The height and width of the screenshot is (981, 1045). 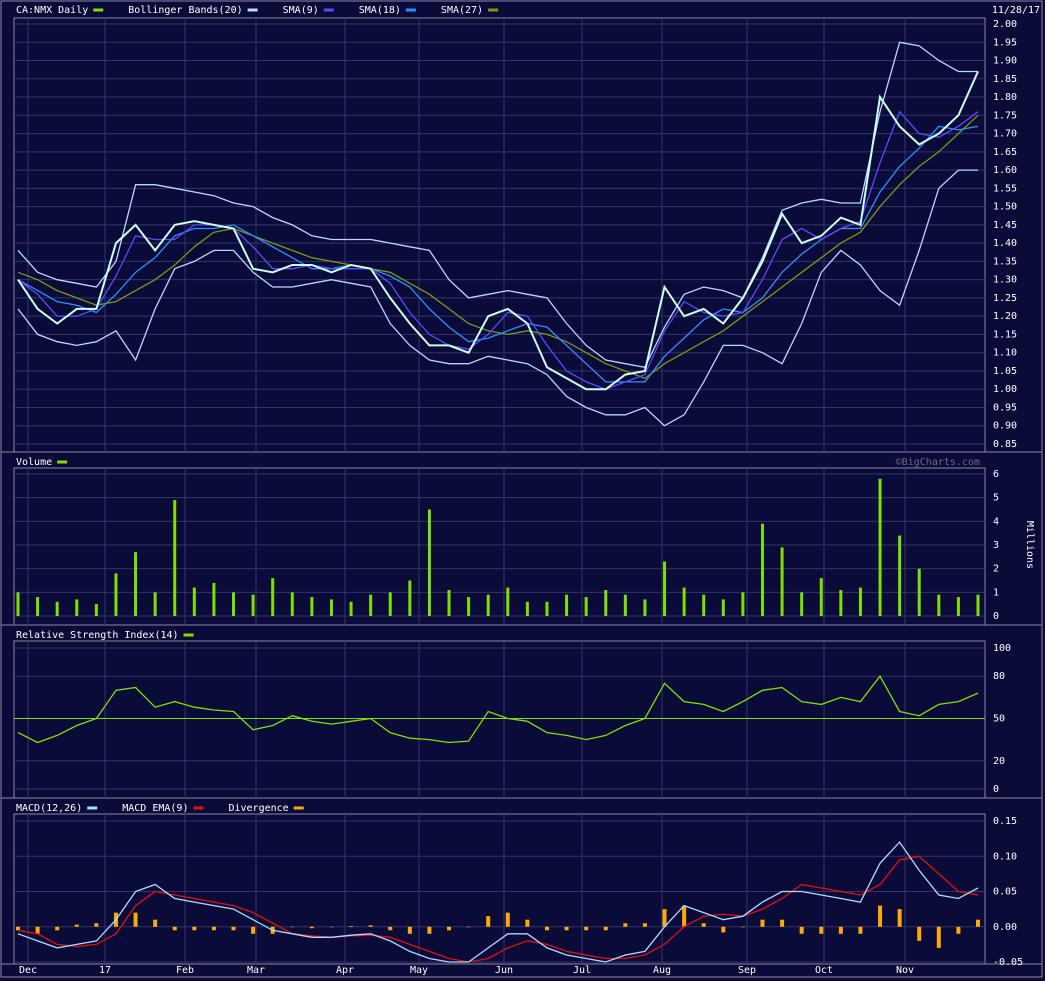 What do you see at coordinates (582, 970) in the screenshot?
I see `x-tick-label: Jul` at bounding box center [582, 970].